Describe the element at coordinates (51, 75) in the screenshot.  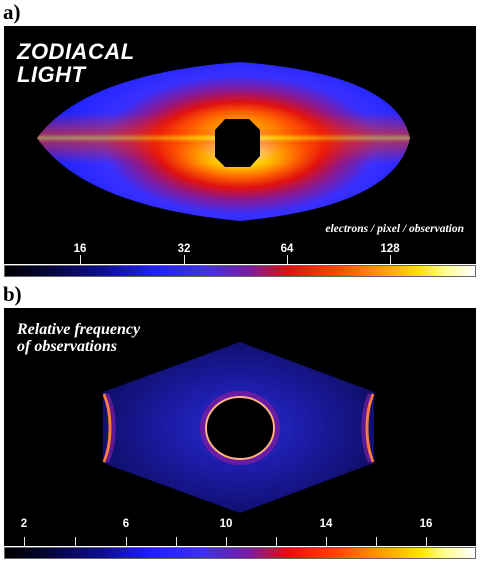
I see `title-line: LIGHT` at that location.